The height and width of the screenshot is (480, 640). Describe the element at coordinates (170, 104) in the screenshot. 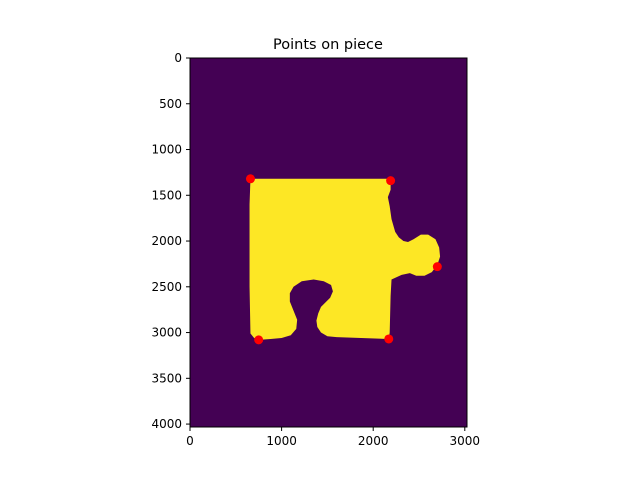

I see `y-tick-label: 500` at that location.